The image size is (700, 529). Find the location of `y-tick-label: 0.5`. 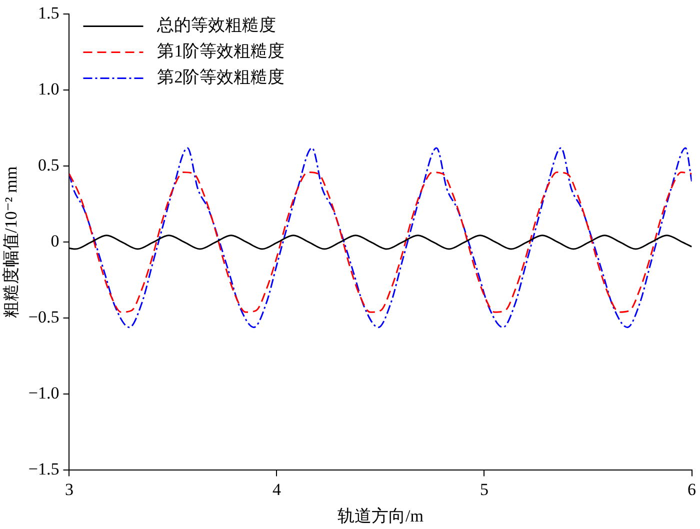

y-tick-label: 0.5 is located at coordinates (49, 165).